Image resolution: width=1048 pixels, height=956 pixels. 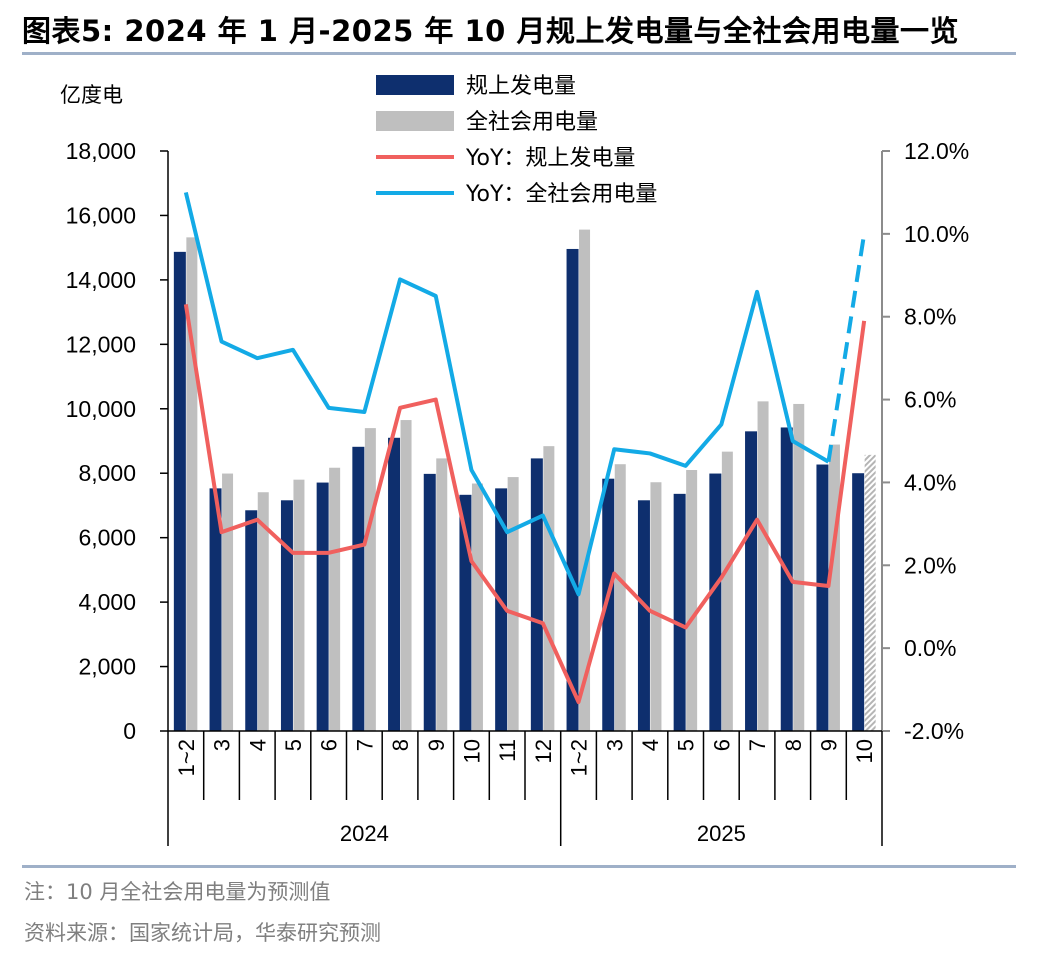 I want to click on source-note: 资料来源：国家统计局，华泰研究预测, so click(x=202, y=933).